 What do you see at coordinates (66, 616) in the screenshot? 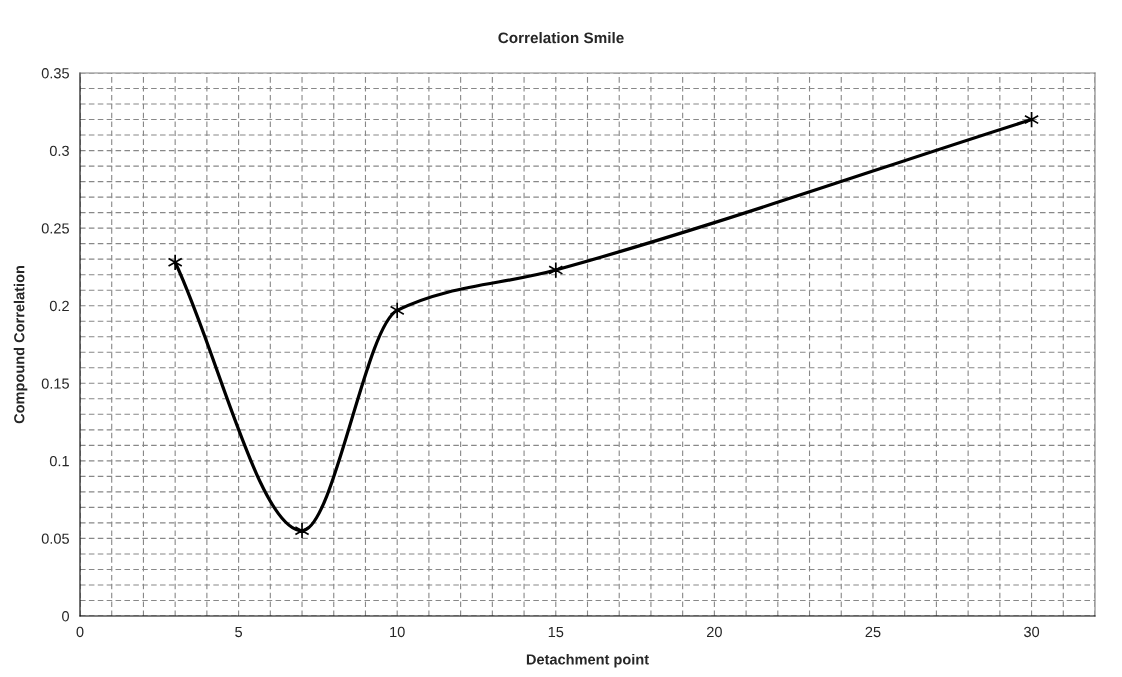
I see `y-tick-label: 0` at bounding box center [66, 616].